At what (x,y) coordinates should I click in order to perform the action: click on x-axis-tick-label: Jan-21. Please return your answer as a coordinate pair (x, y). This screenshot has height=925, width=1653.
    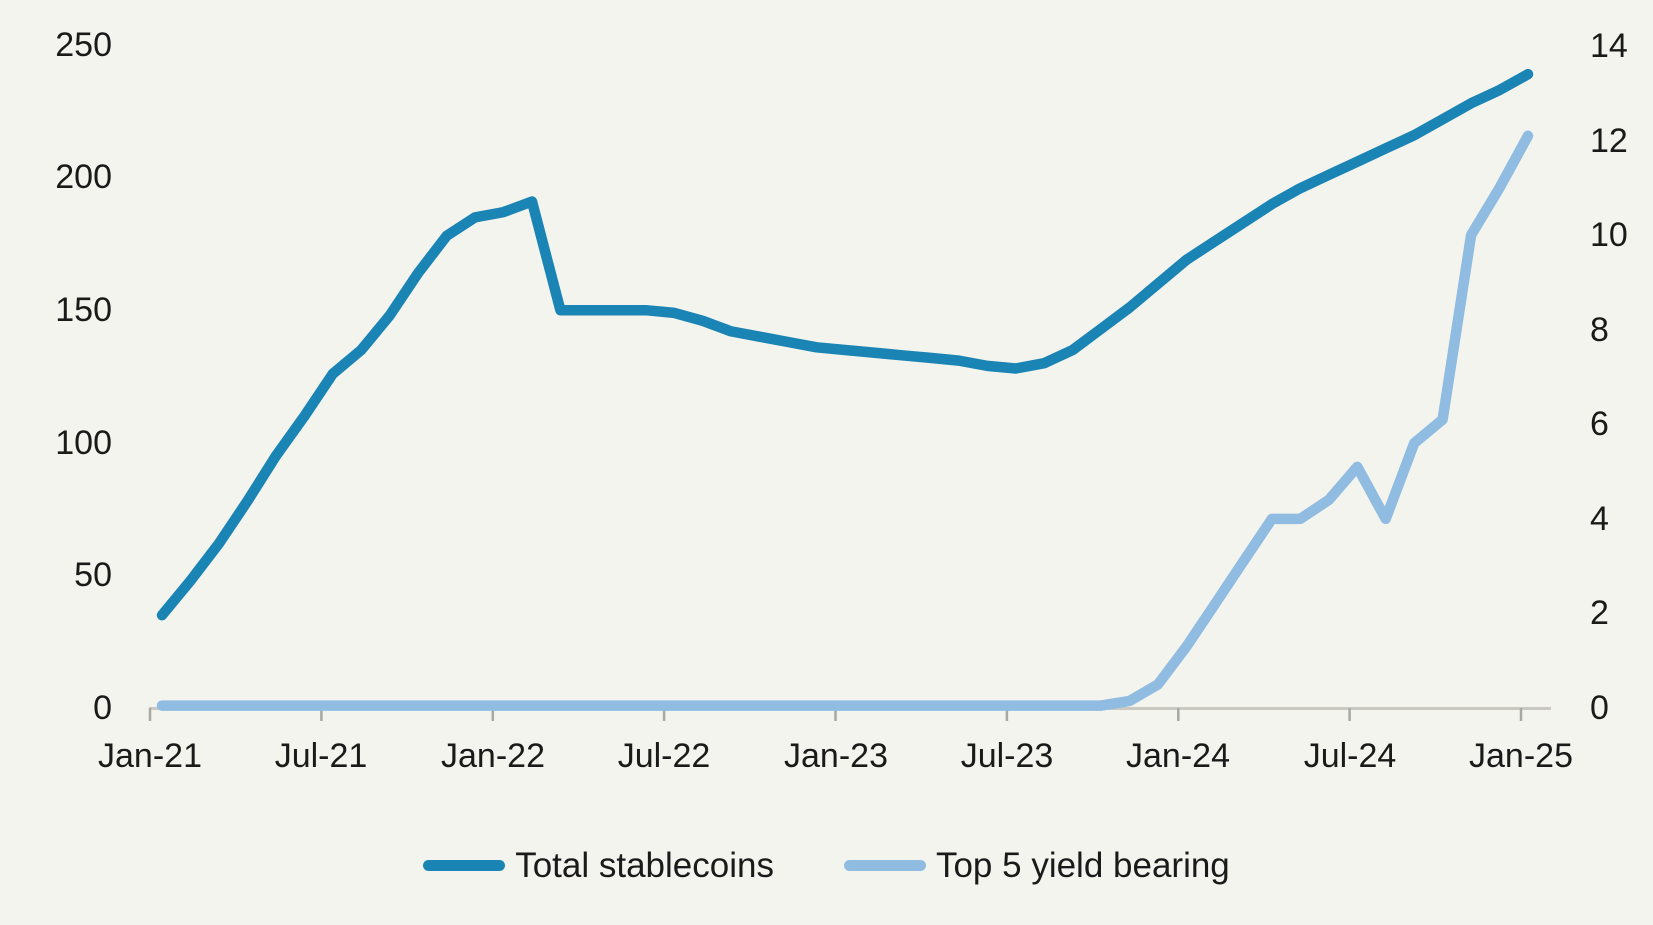
    Looking at the image, I should click on (150, 756).